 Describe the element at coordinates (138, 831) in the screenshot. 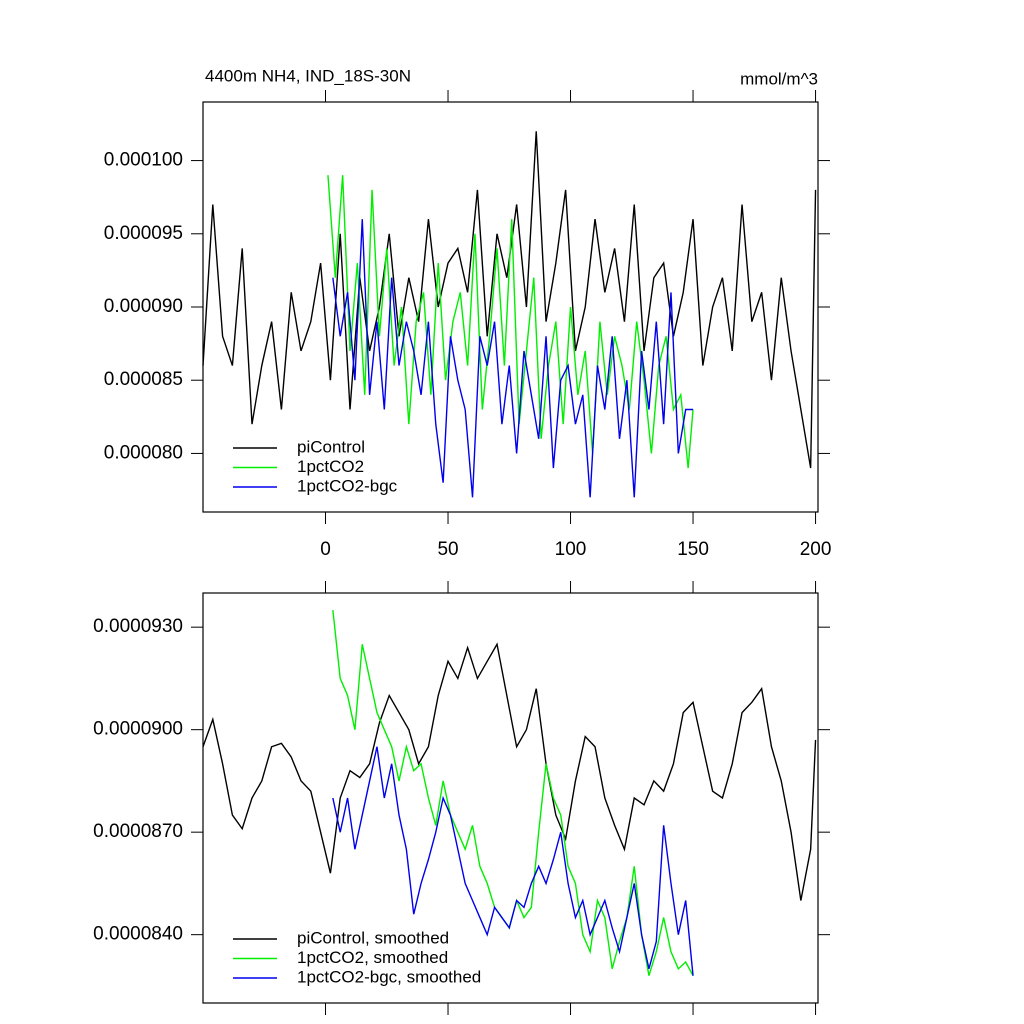

I see `y-tick-label: 0.0000870` at that location.